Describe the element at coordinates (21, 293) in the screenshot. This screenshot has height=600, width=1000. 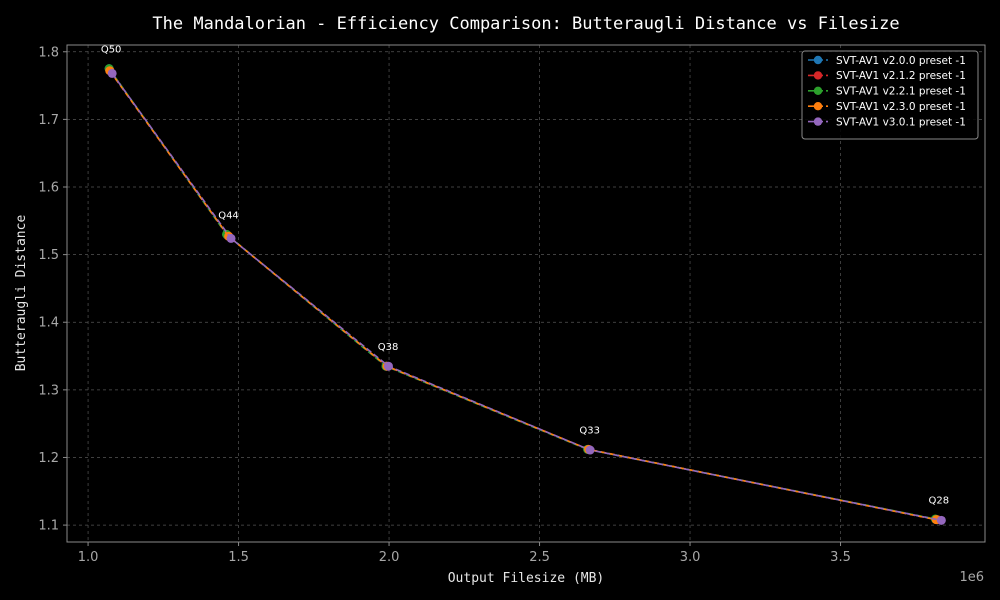
I see `y-axis-label: Butteraugli Distance` at that location.